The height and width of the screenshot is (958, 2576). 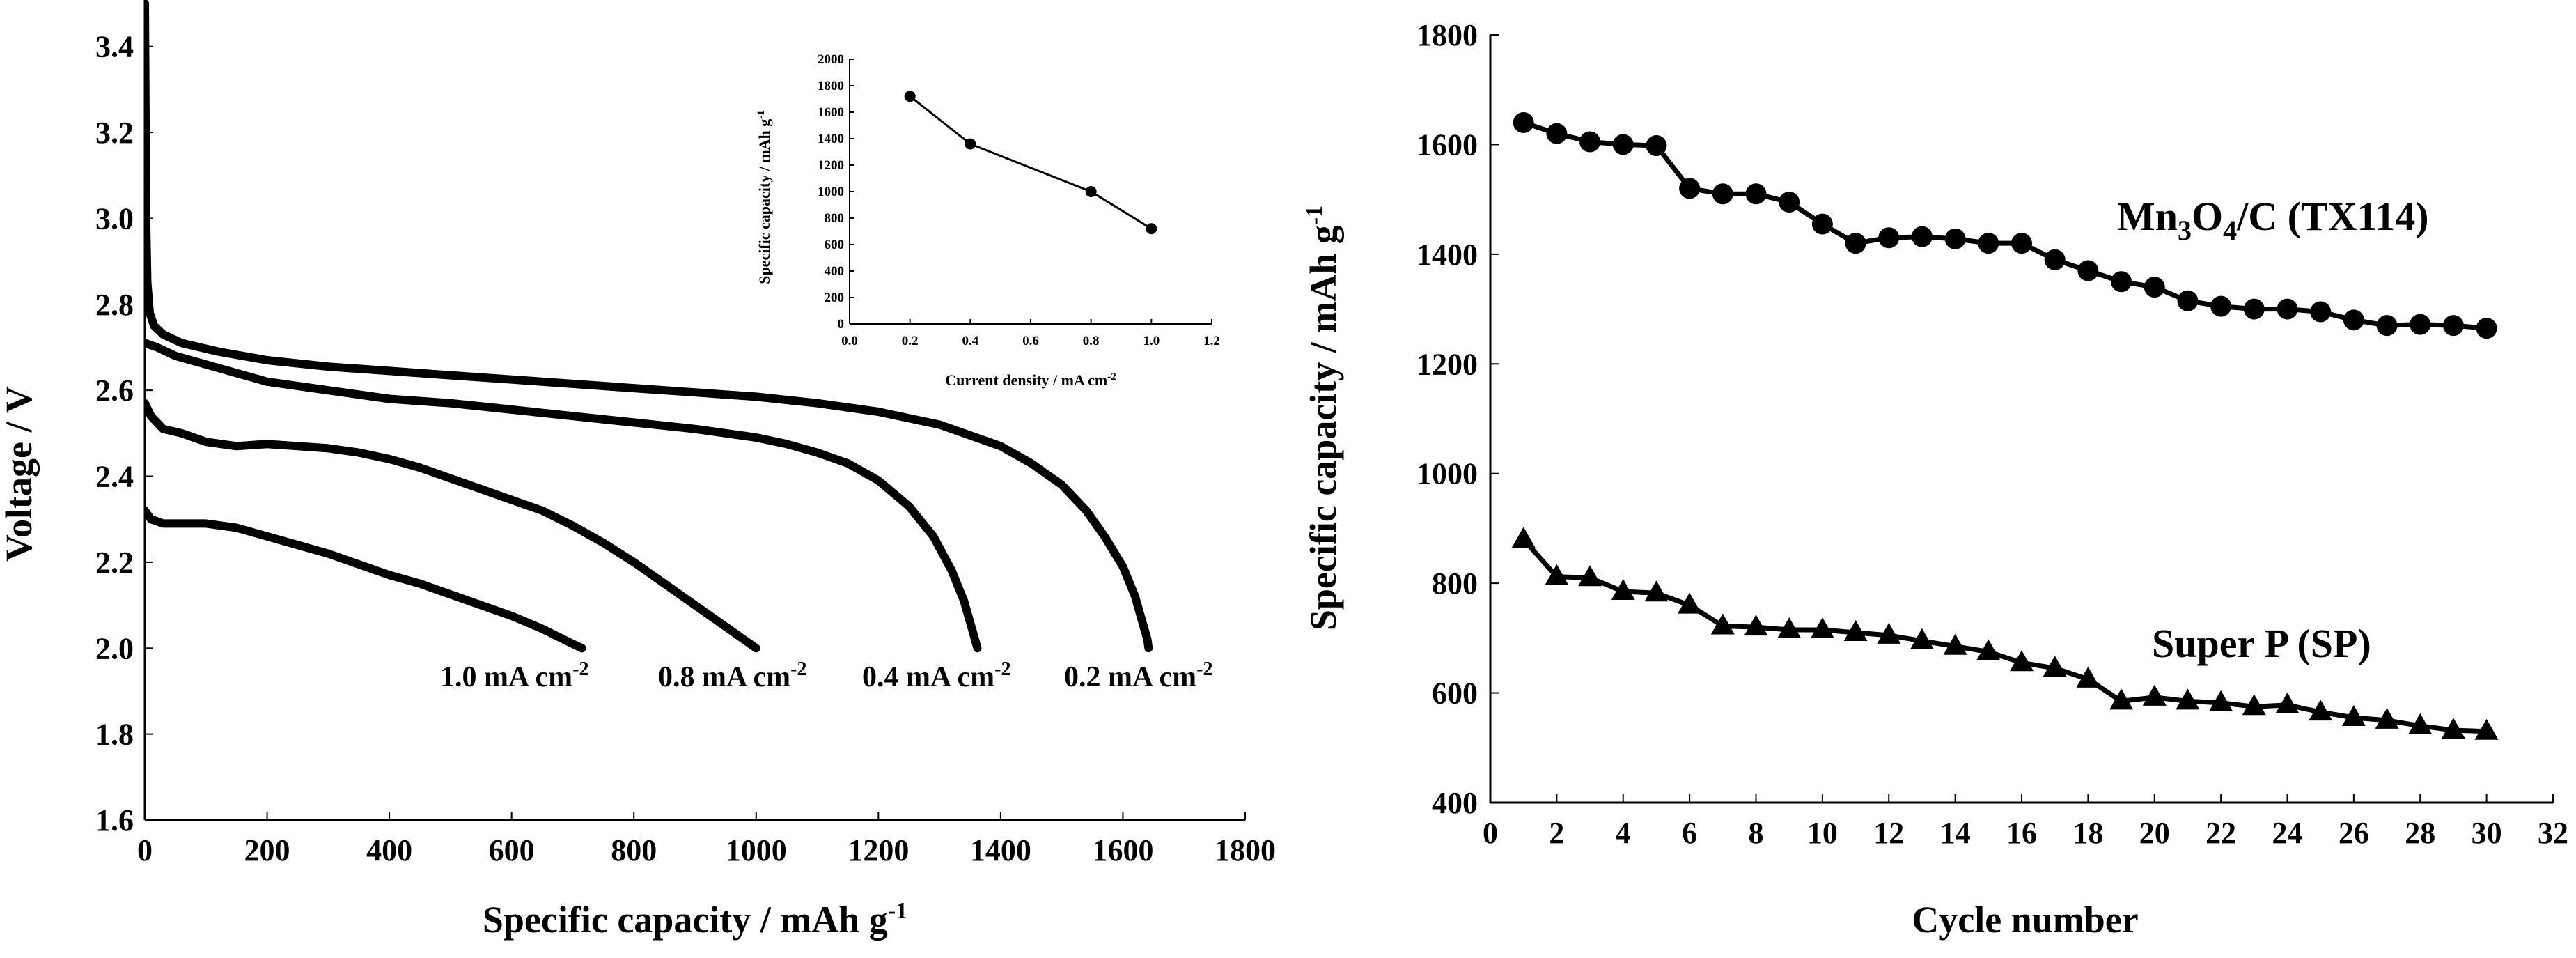 I want to click on right-x-tick-label: 28, so click(x=2420, y=833).